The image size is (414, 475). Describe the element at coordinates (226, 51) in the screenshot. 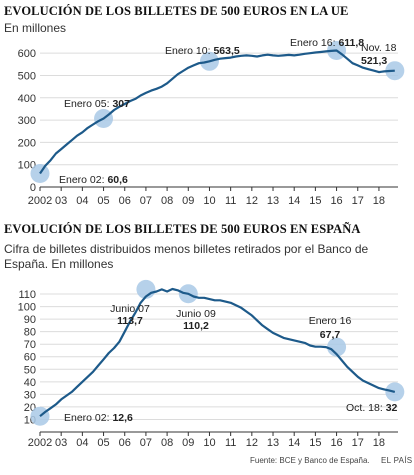

I see `eu-annotation-value: 563,5` at that location.